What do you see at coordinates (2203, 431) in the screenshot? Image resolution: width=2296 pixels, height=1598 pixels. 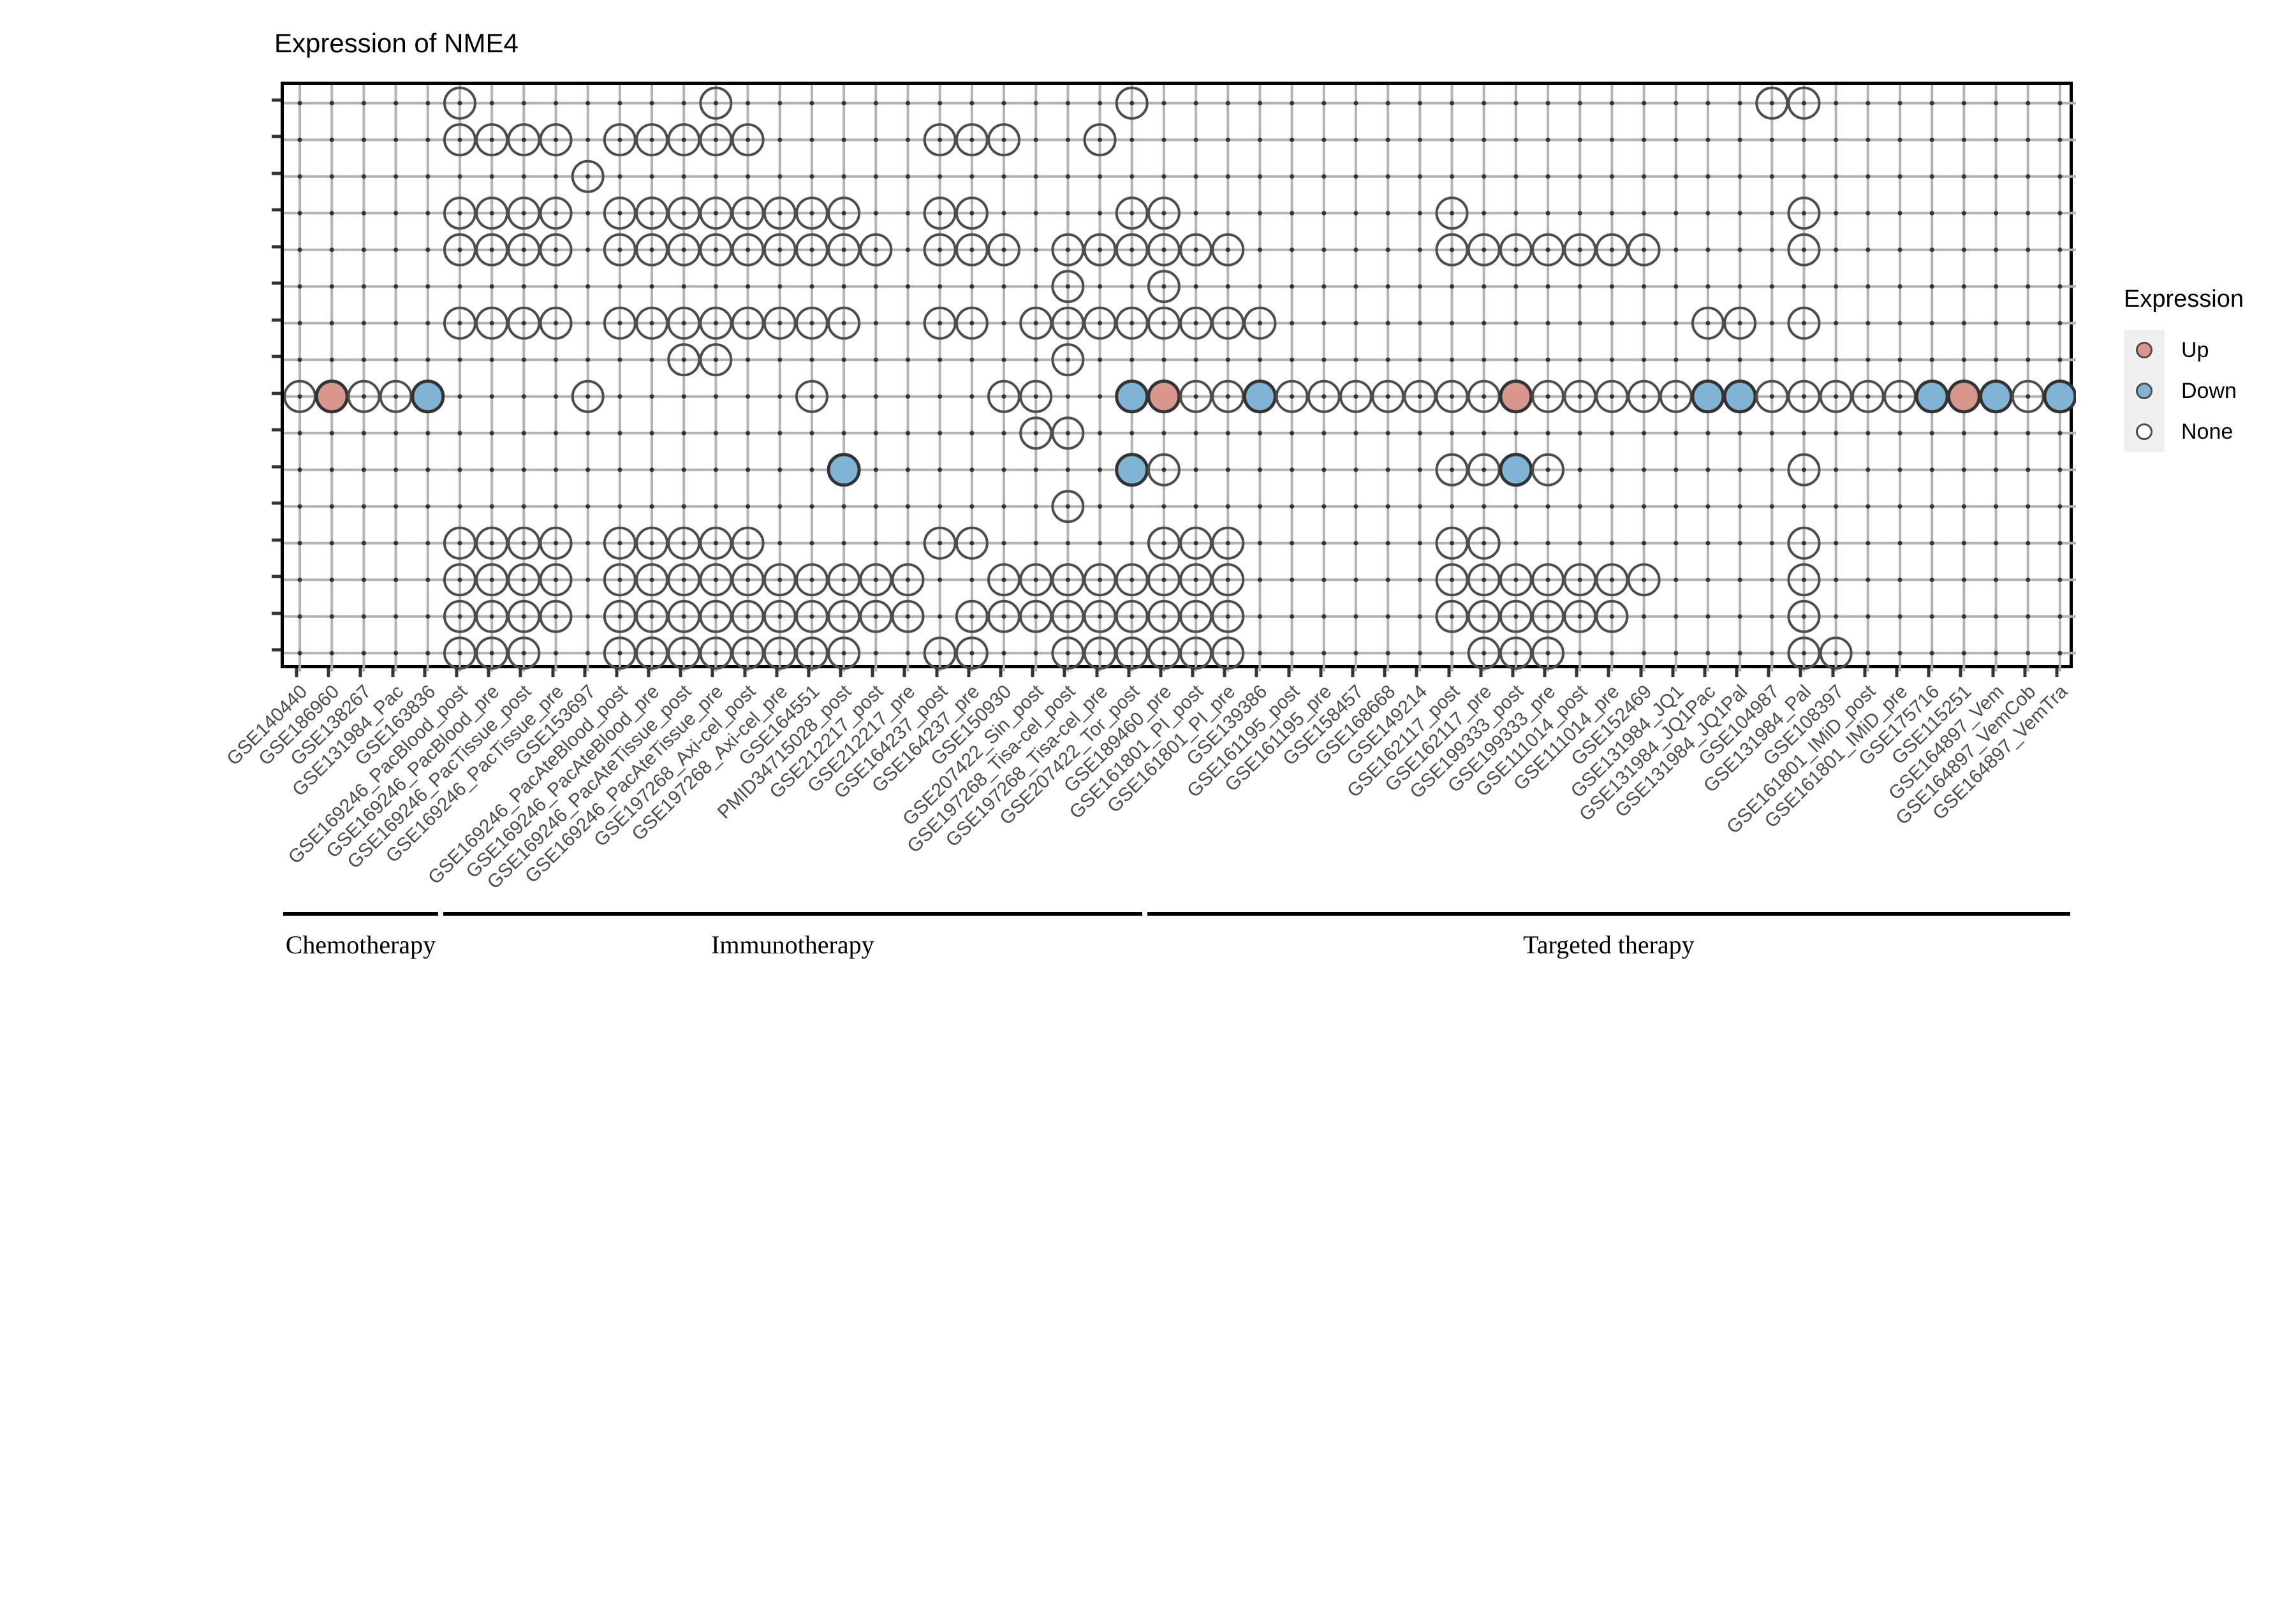 I see `legend-item-none: None` at bounding box center [2203, 431].